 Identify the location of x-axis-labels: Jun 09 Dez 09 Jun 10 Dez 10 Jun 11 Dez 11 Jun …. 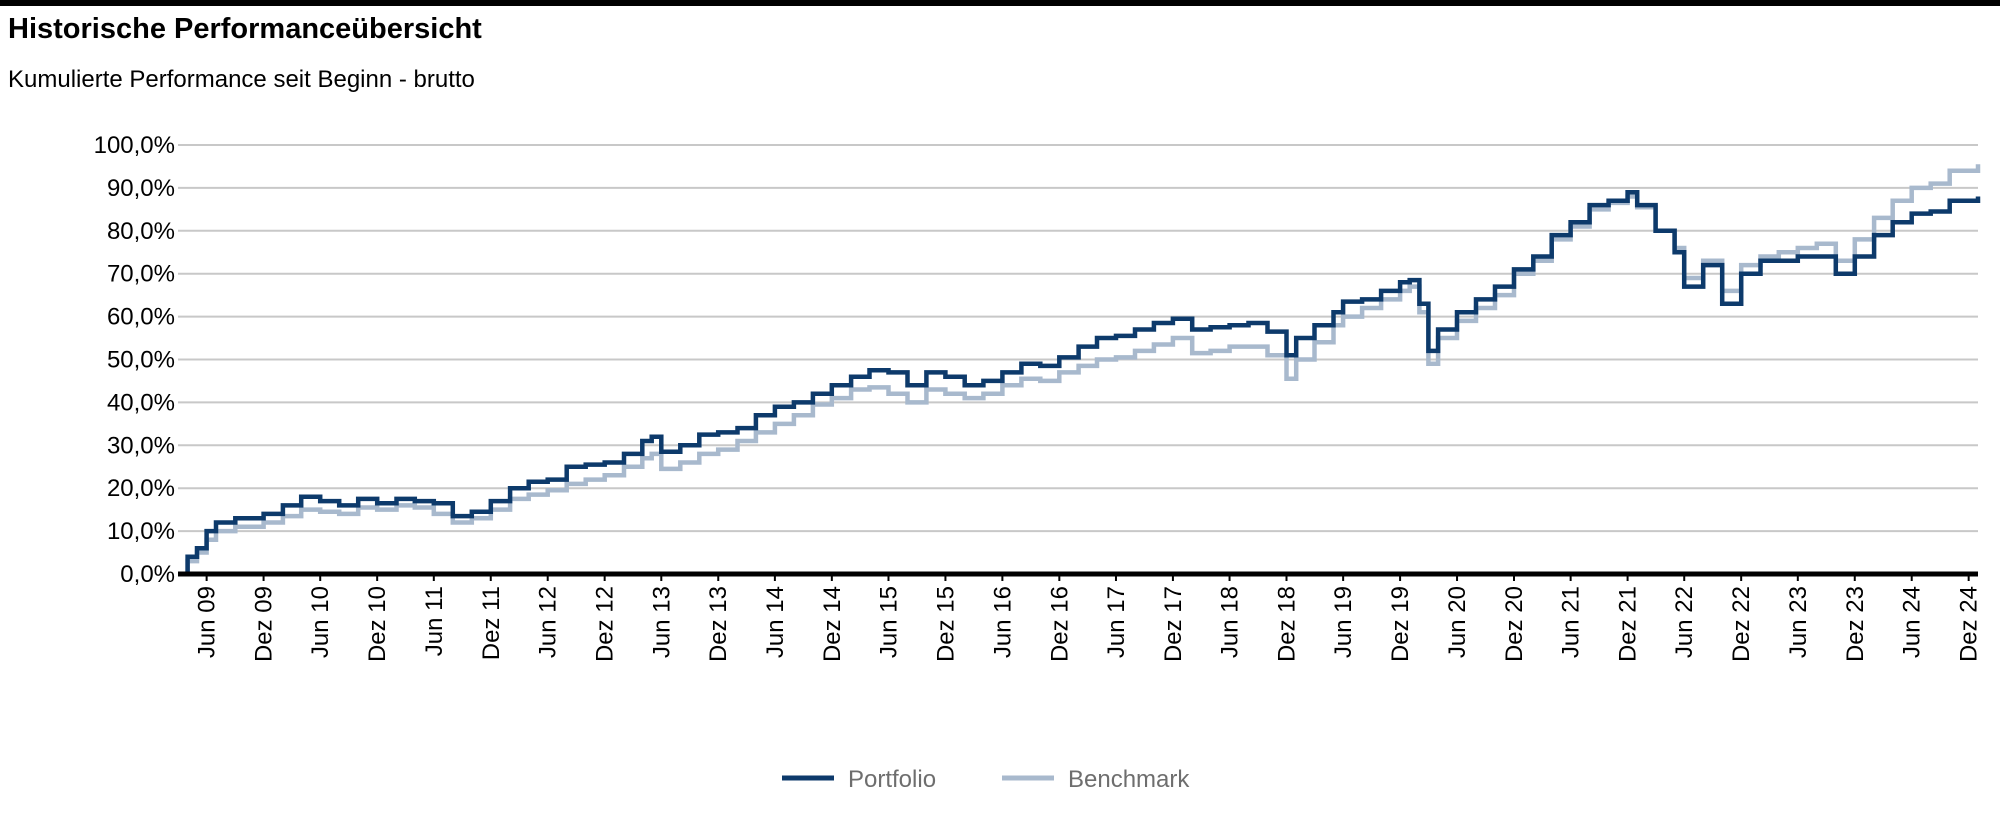
(1088, 618).